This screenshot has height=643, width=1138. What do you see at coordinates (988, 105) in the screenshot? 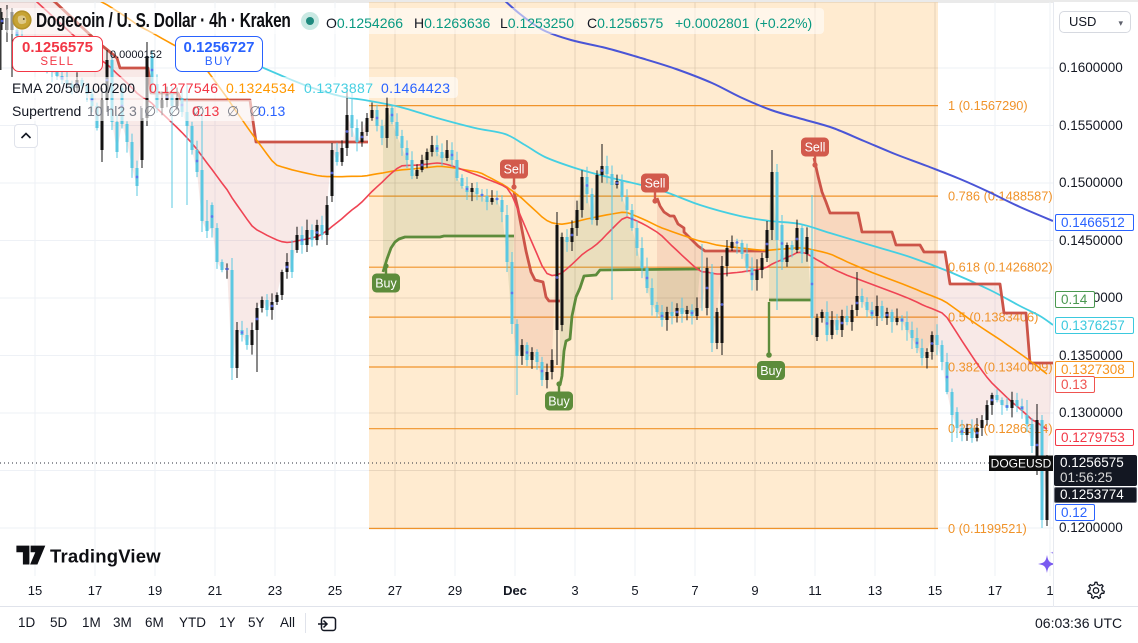
I see `svg-text: 1 (0.1567290)` at bounding box center [988, 105].